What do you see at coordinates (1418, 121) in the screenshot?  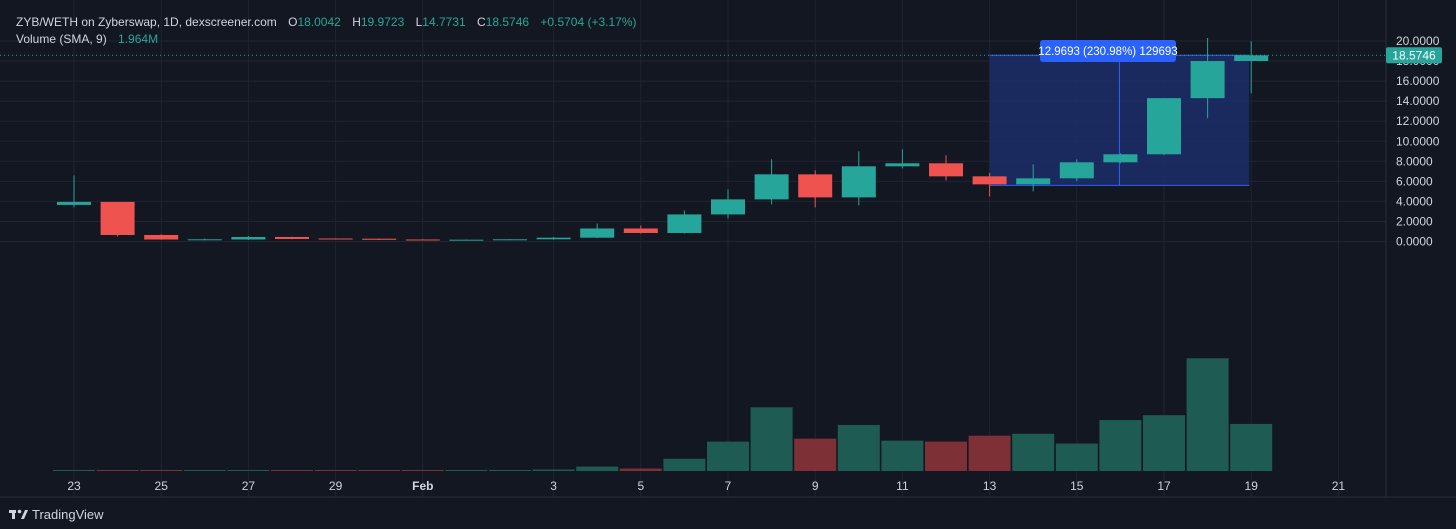 I see `y-tick-label: 12.0000` at bounding box center [1418, 121].